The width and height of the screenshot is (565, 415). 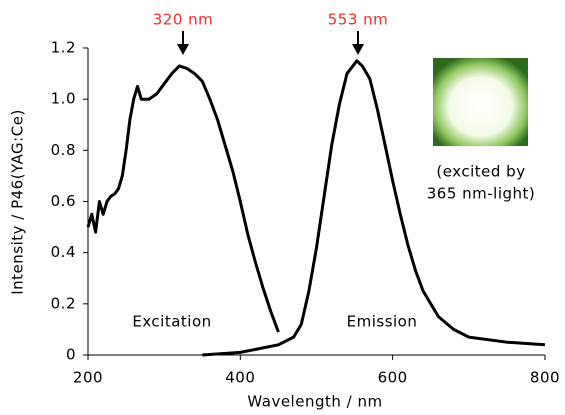 I want to click on inset-caption: 365 nm-light), so click(x=481, y=194).